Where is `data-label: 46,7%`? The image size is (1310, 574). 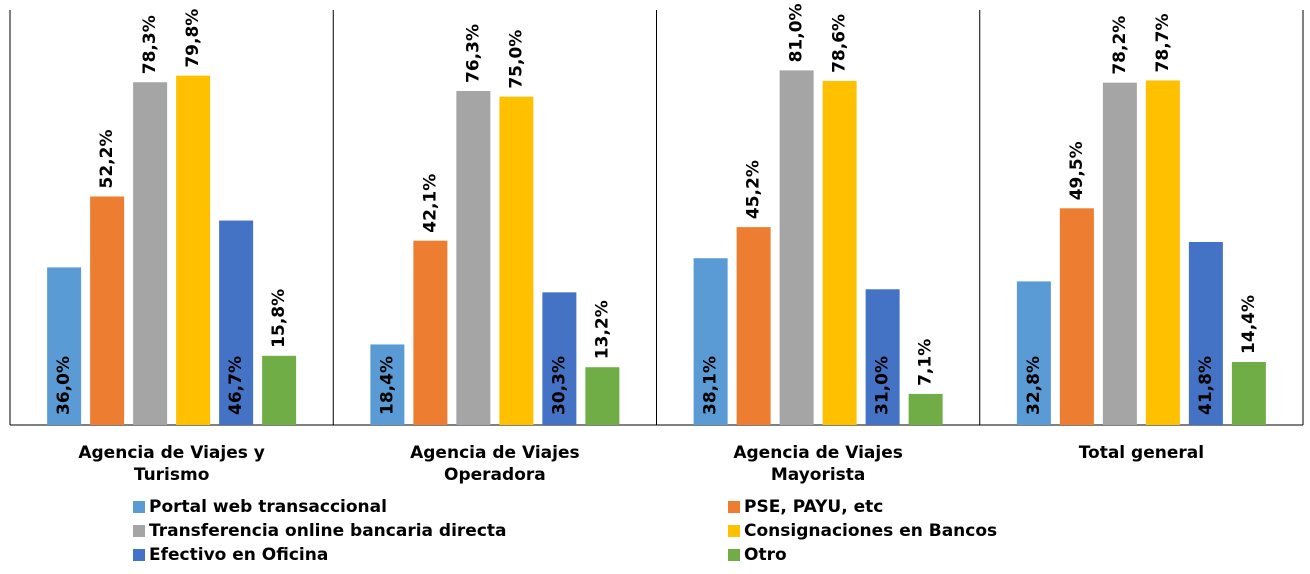
data-label: 46,7% is located at coordinates (236, 385).